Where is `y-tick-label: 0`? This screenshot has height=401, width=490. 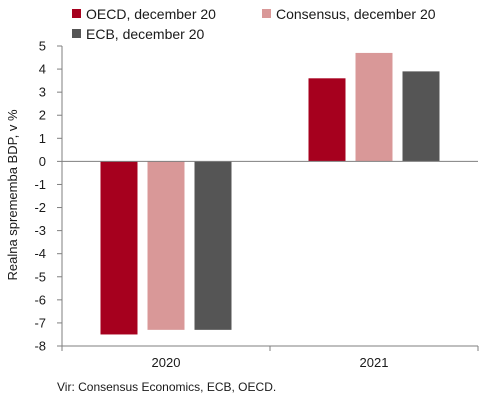 y-tick-label: 0 is located at coordinates (42, 161).